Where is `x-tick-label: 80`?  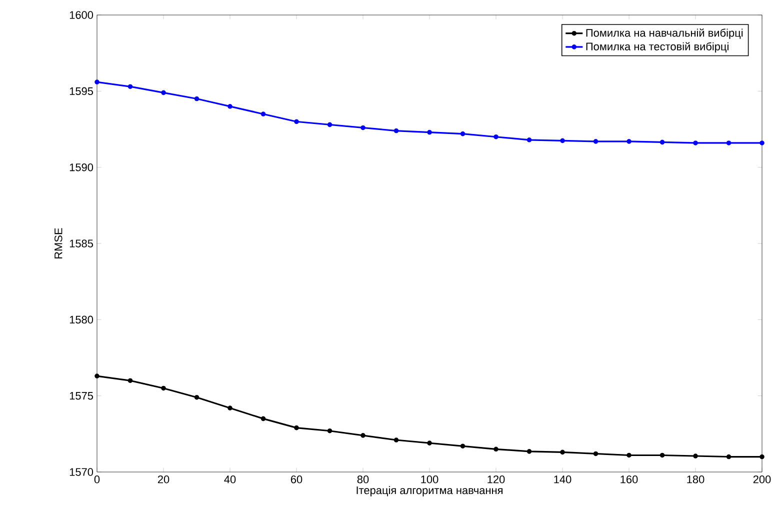 x-tick-label: 80 is located at coordinates (363, 480).